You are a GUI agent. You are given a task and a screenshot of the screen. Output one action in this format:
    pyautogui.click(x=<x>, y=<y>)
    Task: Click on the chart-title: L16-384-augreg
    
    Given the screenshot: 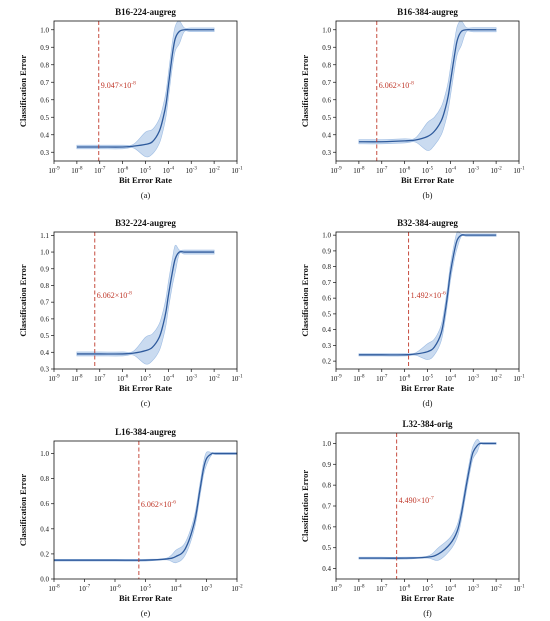 What is the action you would take?
    pyautogui.click(x=145, y=432)
    